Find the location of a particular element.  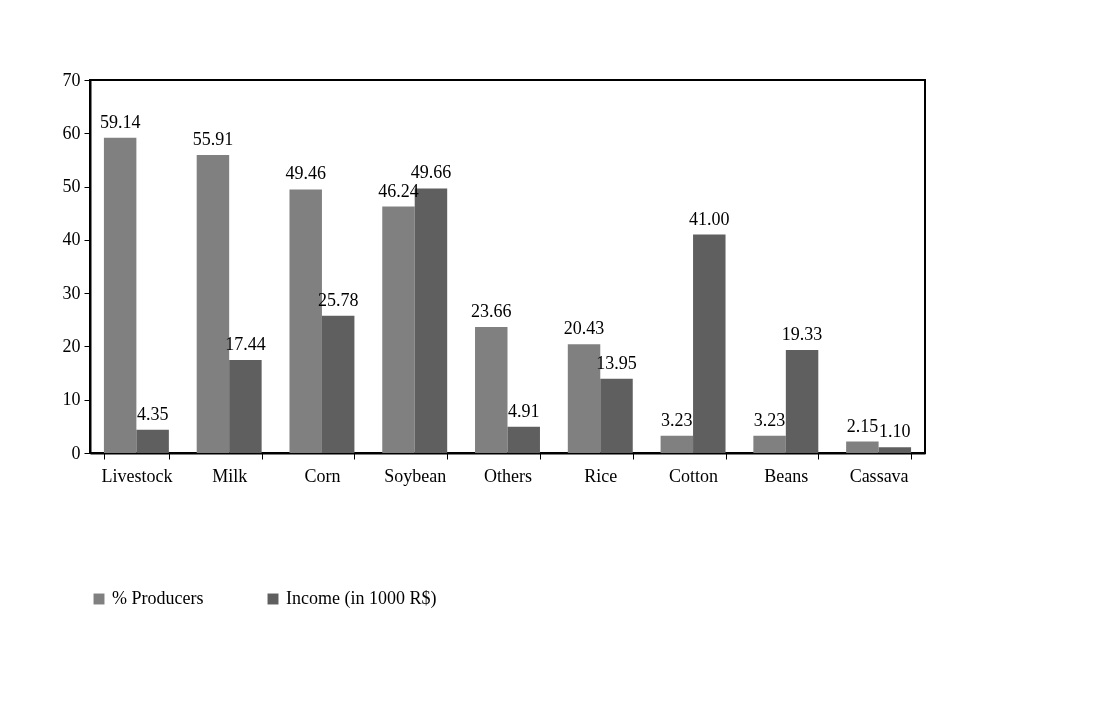

data-label: 46.24 is located at coordinates (398, 190).